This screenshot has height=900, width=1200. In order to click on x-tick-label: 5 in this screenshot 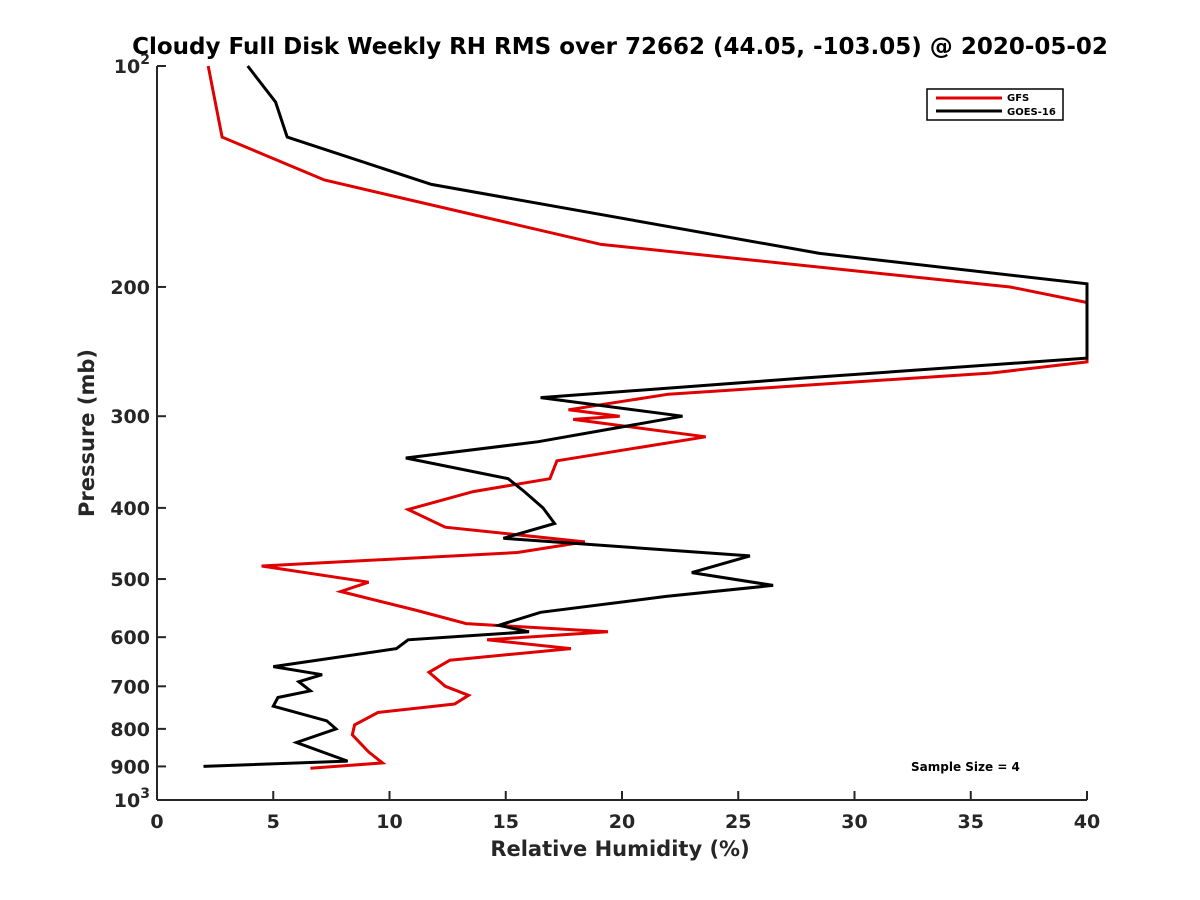, I will do `click(273, 822)`.